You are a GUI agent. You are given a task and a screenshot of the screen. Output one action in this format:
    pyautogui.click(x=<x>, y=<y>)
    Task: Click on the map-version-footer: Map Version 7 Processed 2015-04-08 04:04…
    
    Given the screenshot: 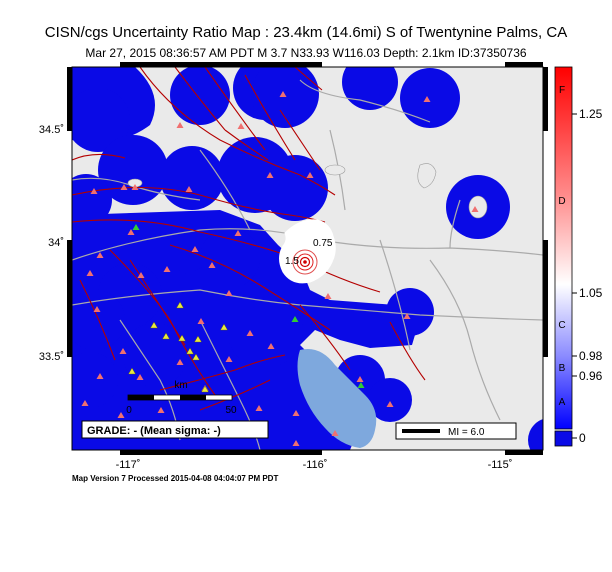 What is the action you would take?
    pyautogui.click(x=175, y=478)
    